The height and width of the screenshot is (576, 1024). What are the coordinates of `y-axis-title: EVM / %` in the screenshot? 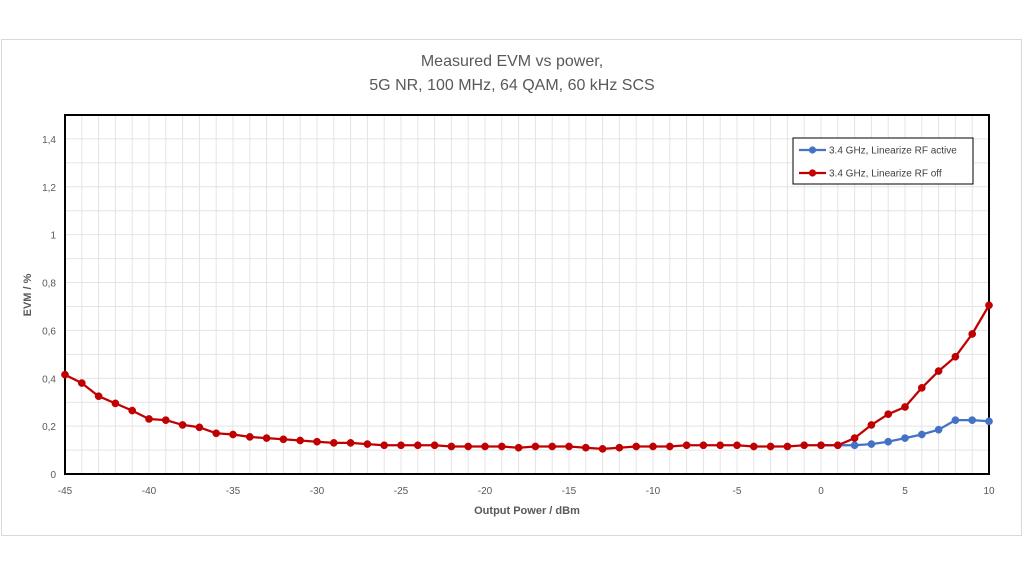 It's located at (28, 294).